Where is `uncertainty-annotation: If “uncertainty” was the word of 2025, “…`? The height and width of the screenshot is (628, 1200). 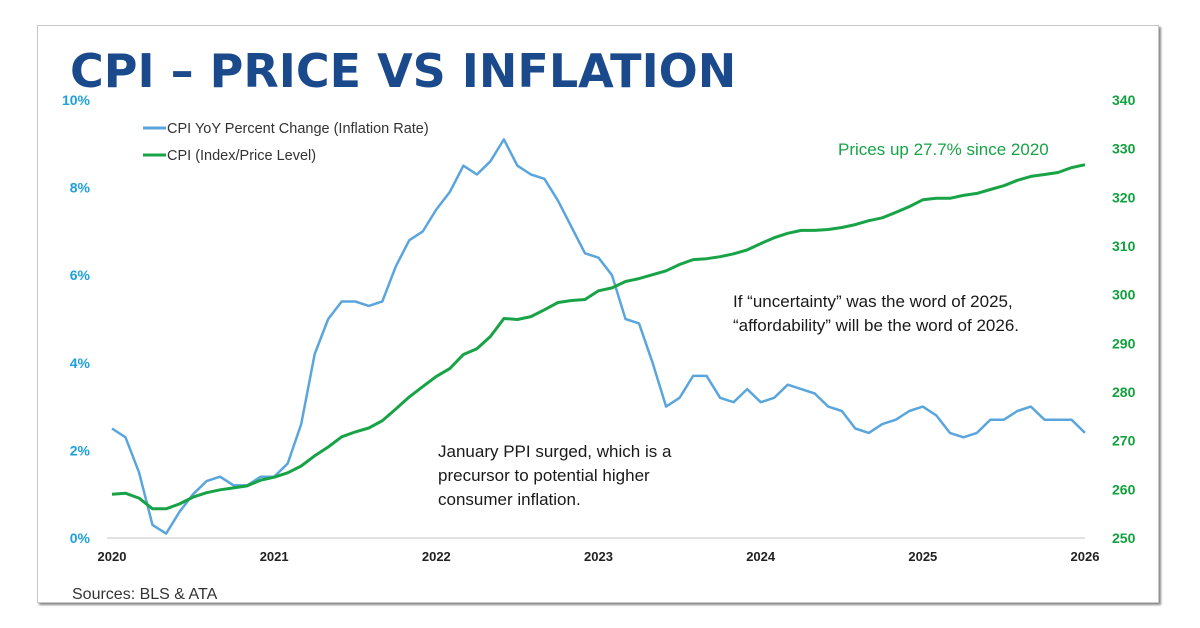 uncertainty-annotation: If “uncertainty” was the word of 2025, “… is located at coordinates (876, 313).